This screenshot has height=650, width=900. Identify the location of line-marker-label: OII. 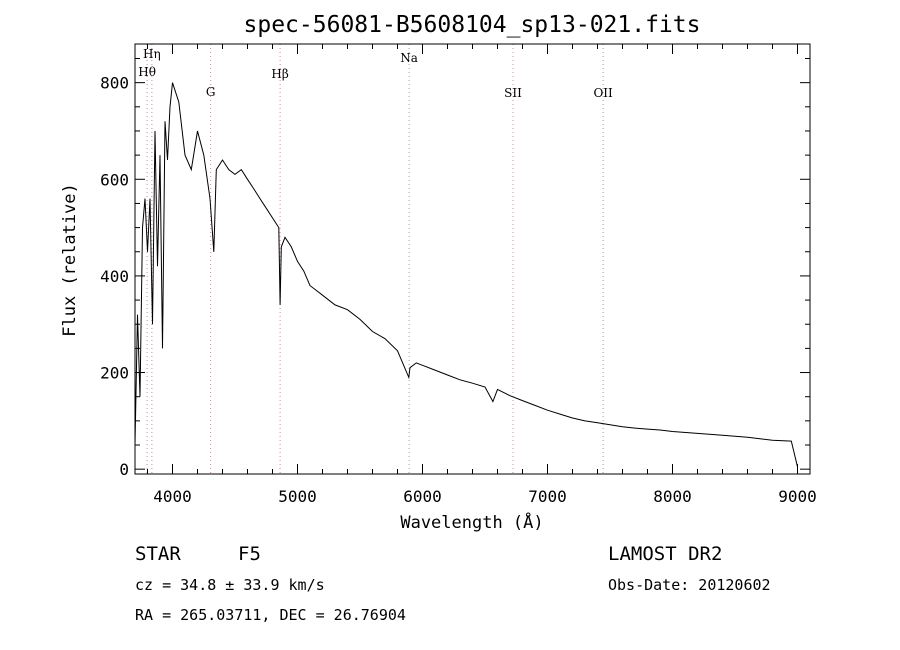
(603, 93).